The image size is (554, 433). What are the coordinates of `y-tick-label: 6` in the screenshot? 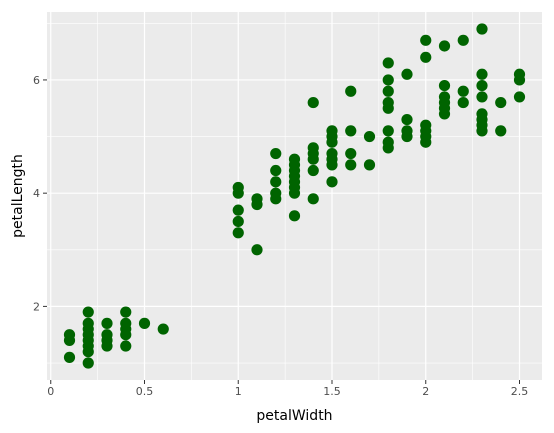 It's located at (36, 80).